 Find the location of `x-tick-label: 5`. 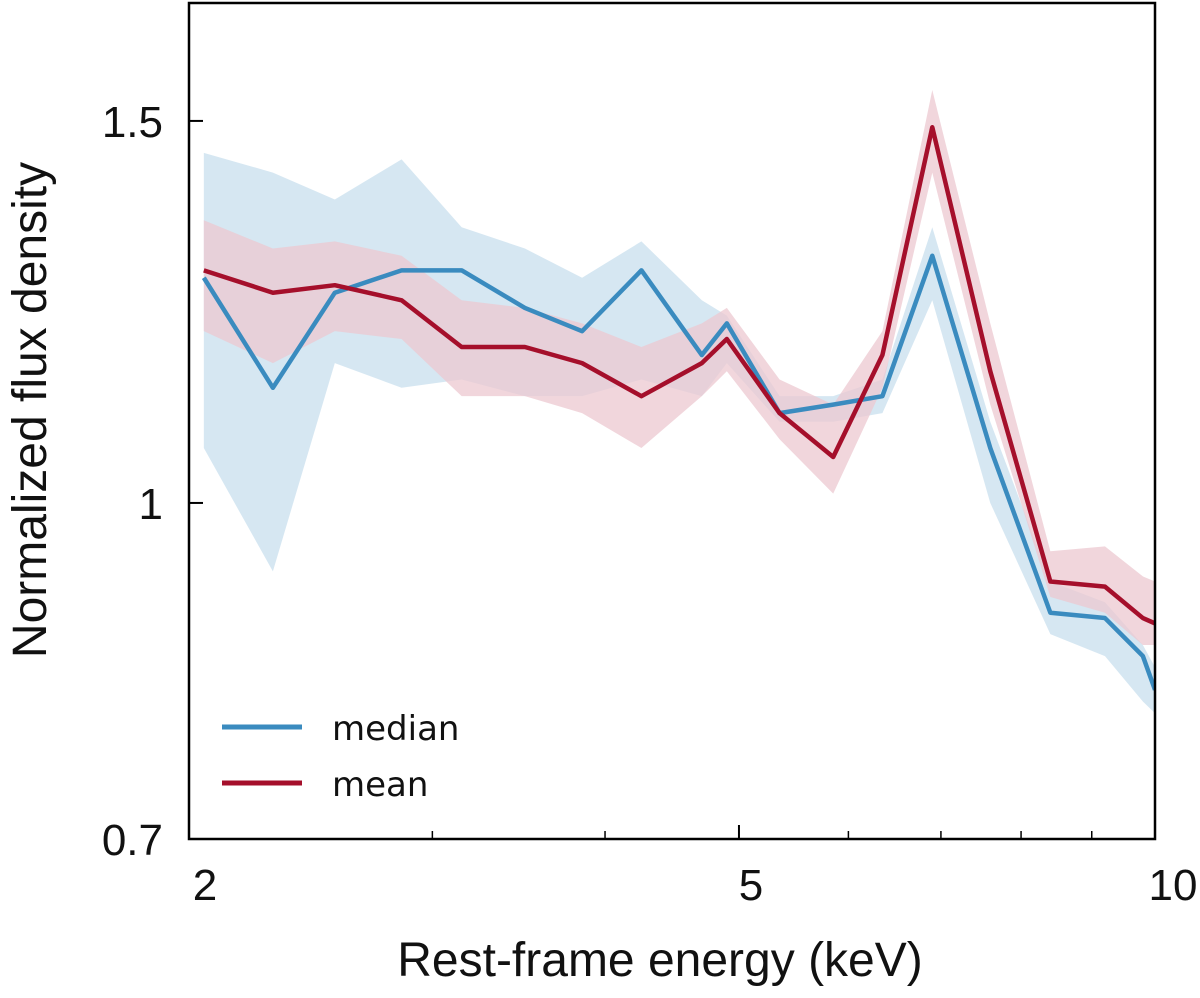

x-tick-label: 5 is located at coordinates (751, 885).